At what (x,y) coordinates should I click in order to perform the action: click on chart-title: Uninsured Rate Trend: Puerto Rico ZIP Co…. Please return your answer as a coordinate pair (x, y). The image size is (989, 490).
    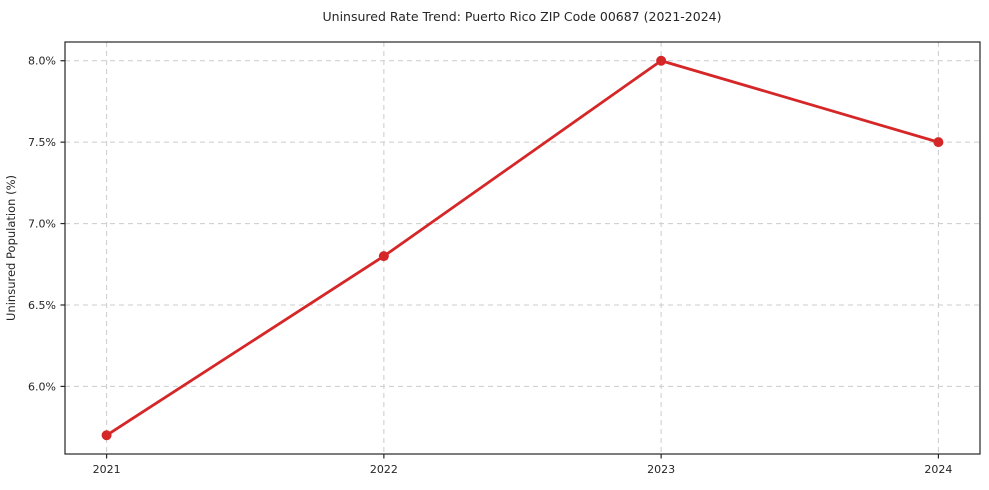
    Looking at the image, I should click on (522, 16).